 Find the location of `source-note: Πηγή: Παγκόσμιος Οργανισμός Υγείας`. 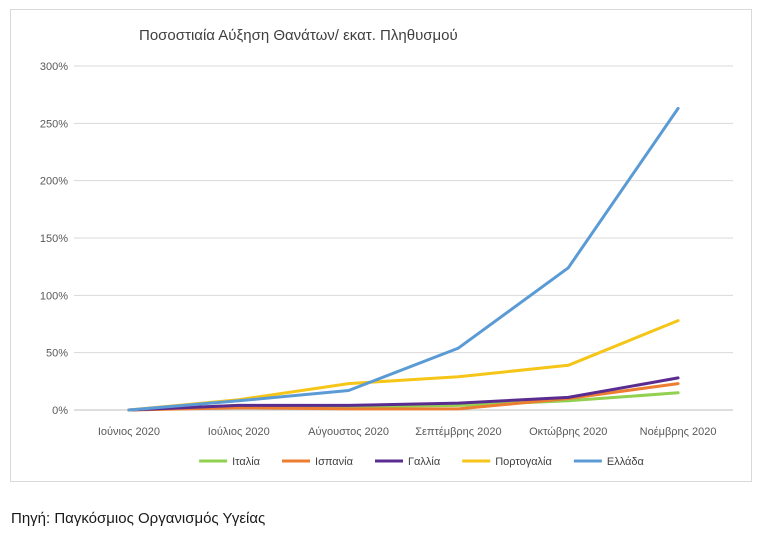

source-note: Πηγή: Παγκόσμιος Οργανισμός Υγείας is located at coordinates (138, 518).